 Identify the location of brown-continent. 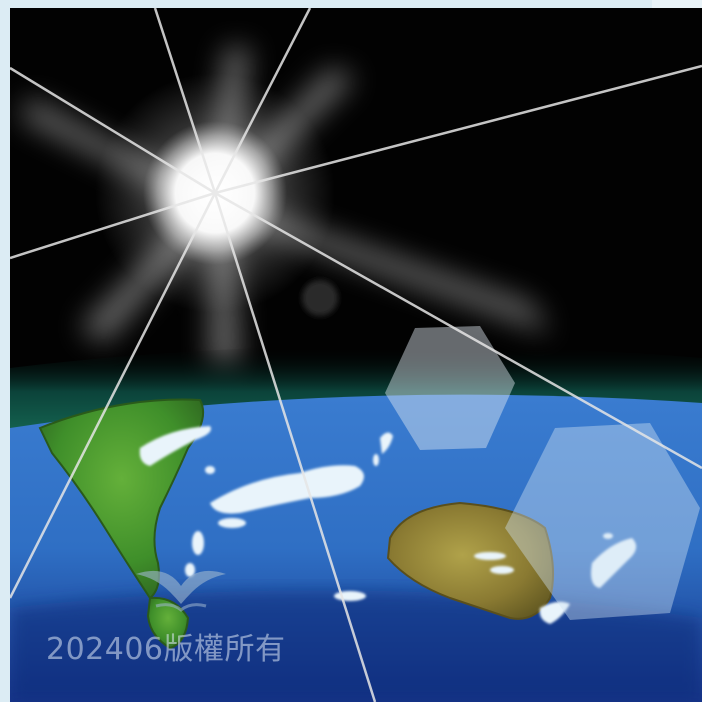
(470, 560).